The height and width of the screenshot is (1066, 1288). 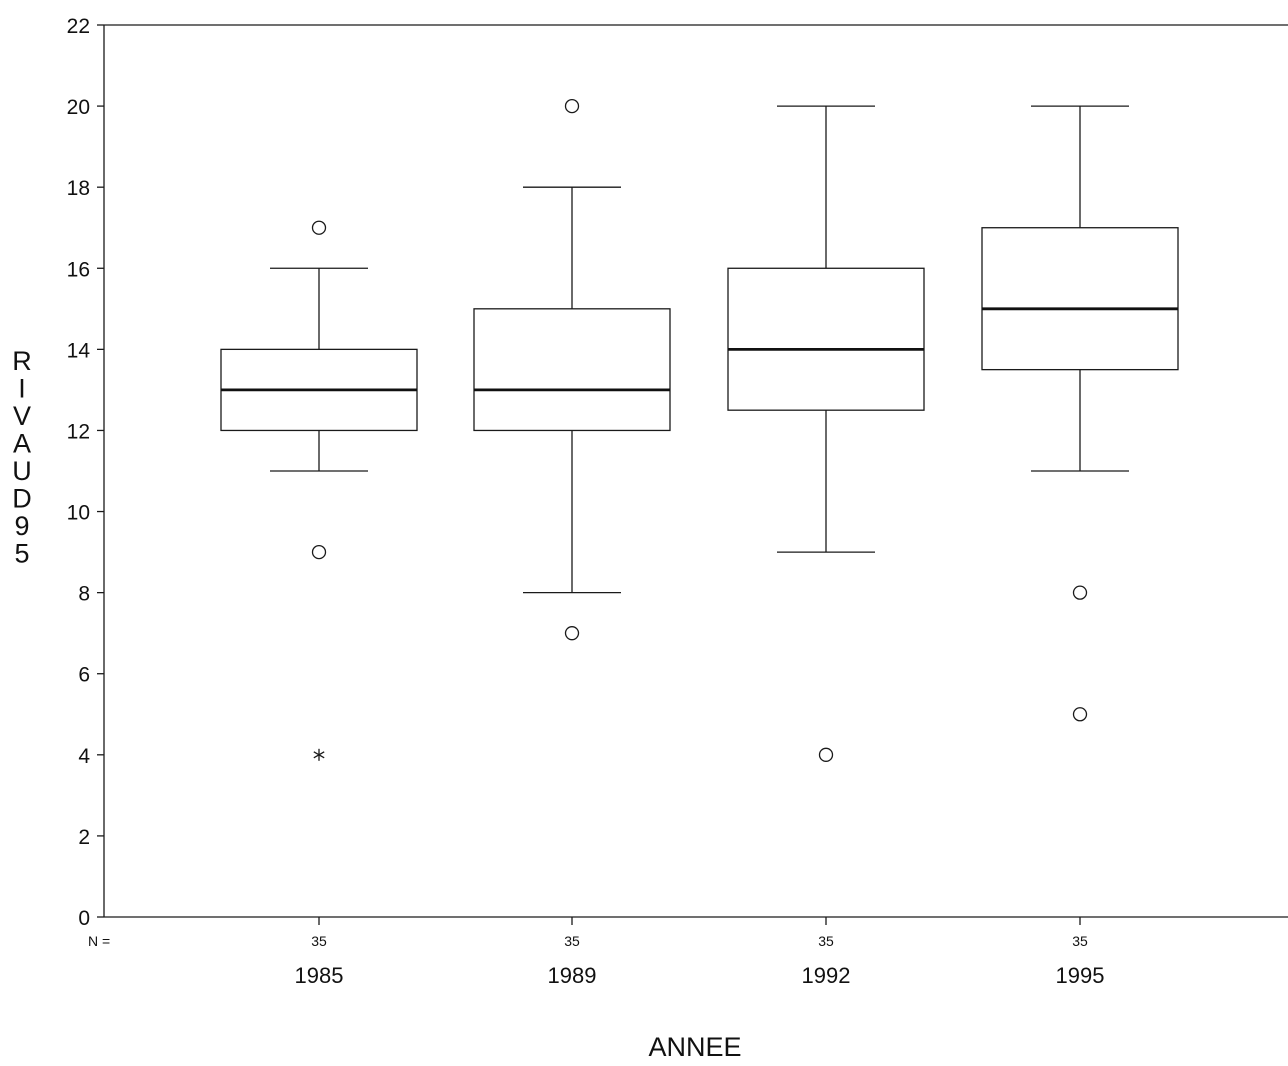 I want to click on y-tick-label: 12, so click(x=78, y=431).